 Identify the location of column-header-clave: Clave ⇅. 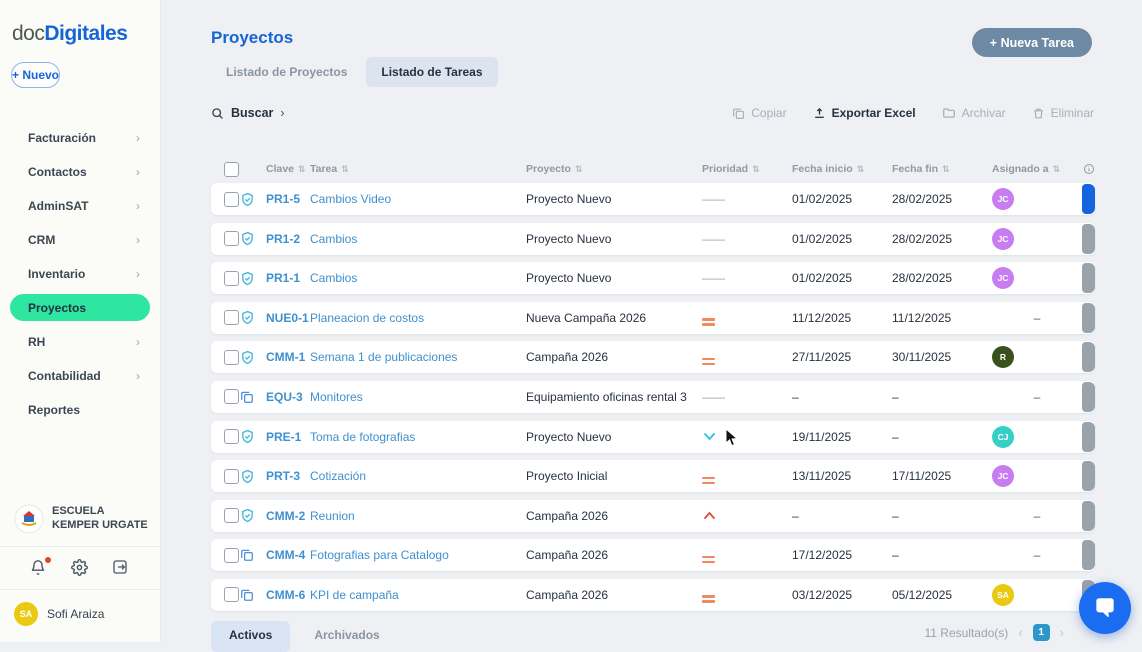
(286, 169).